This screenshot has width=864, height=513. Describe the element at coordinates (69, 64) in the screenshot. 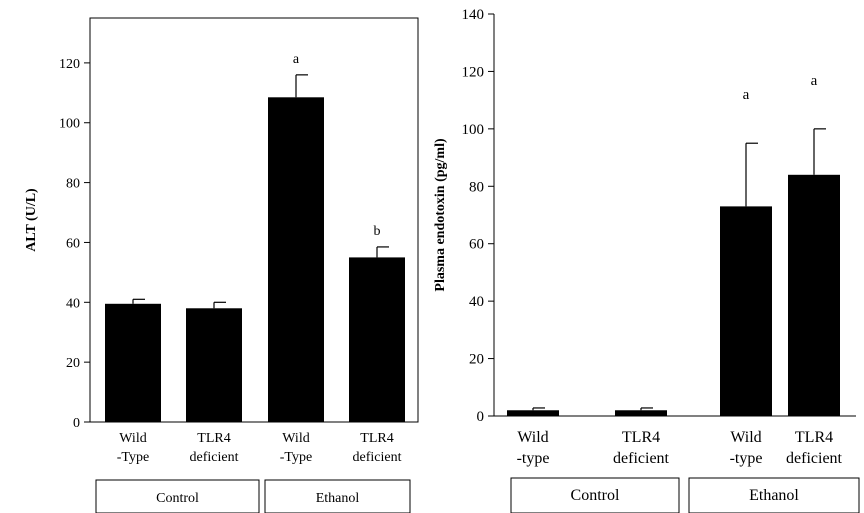

I see `alt-y-tick-label: 120` at that location.